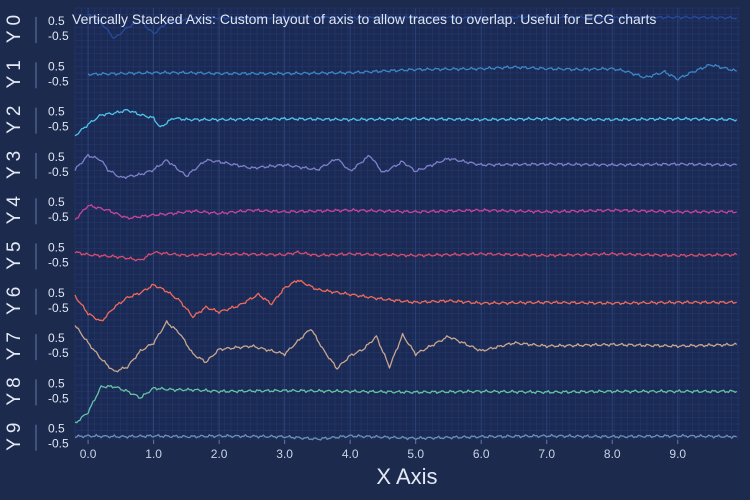 The width and height of the screenshot is (750, 500). I want to click on x-tick-label: 2.0, so click(219, 454).